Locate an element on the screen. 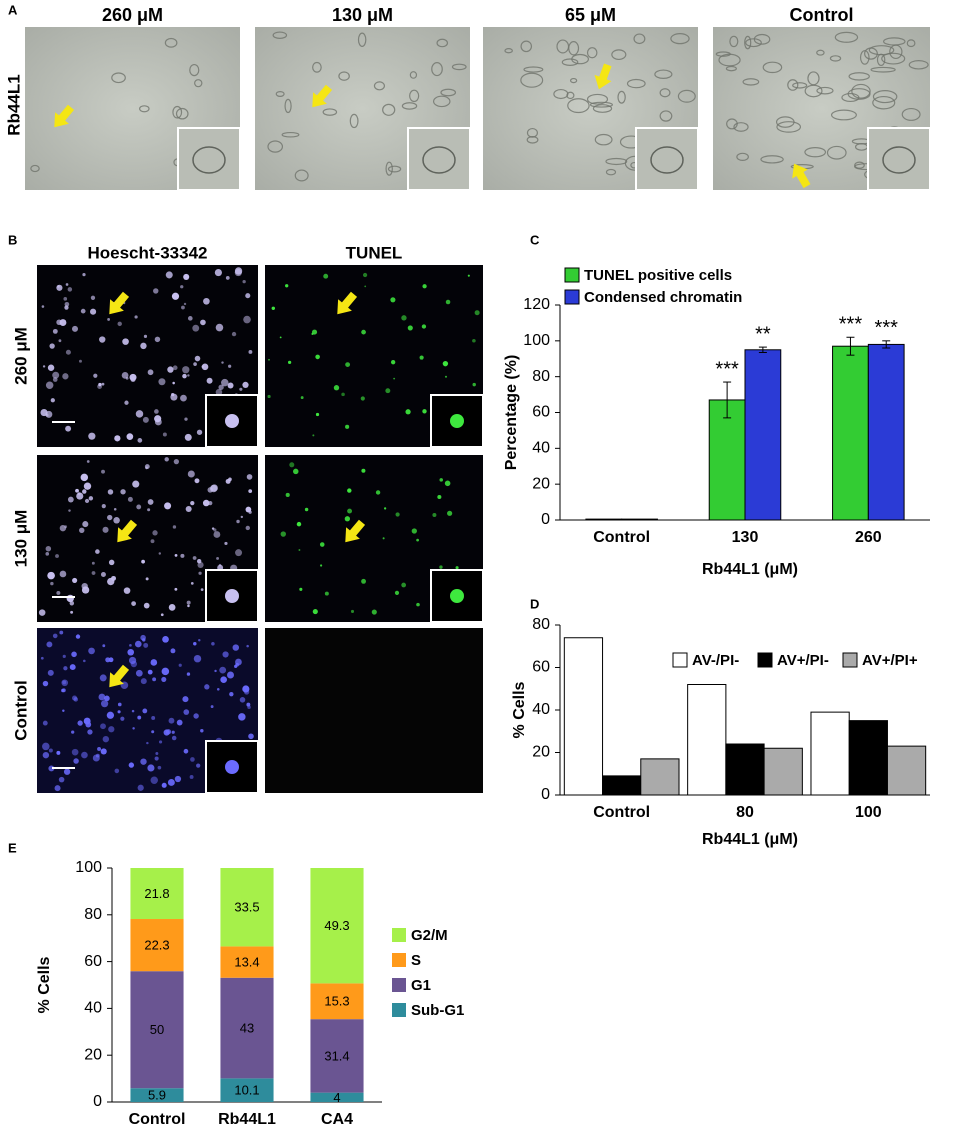 The height and width of the screenshot is (1131, 963). micrograph is located at coordinates (374, 710).